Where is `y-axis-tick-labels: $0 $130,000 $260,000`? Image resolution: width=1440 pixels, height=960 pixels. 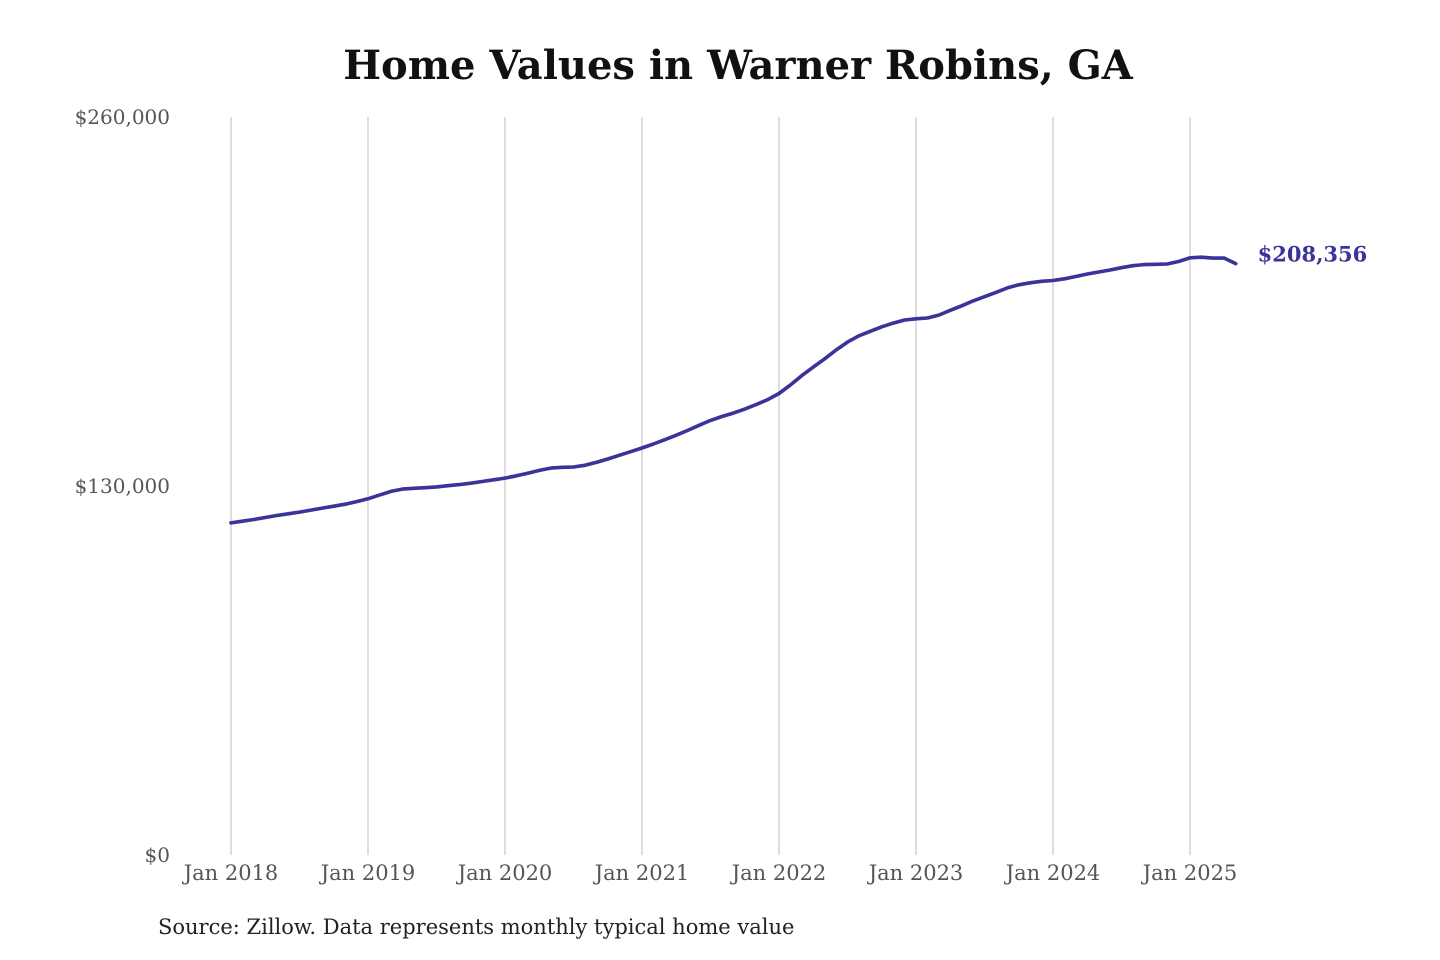
y-axis-tick-labels: $0 $130,000 $260,000 is located at coordinates (122, 486).